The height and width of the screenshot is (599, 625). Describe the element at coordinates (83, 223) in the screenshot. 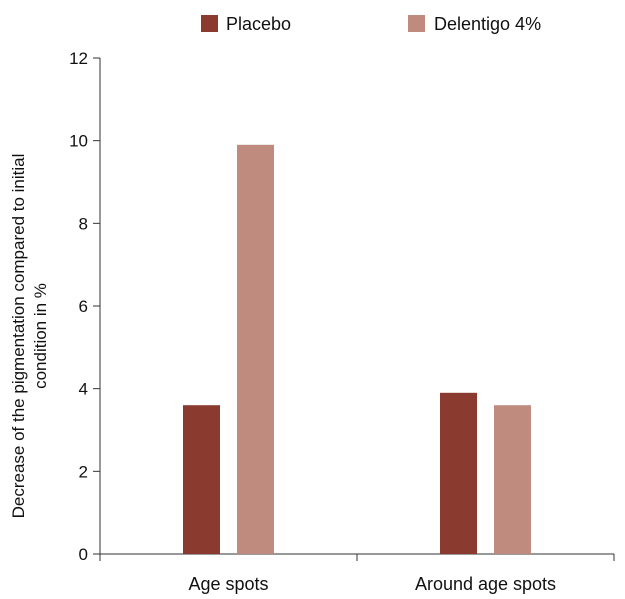

I see `y-tick-label: 8` at that location.